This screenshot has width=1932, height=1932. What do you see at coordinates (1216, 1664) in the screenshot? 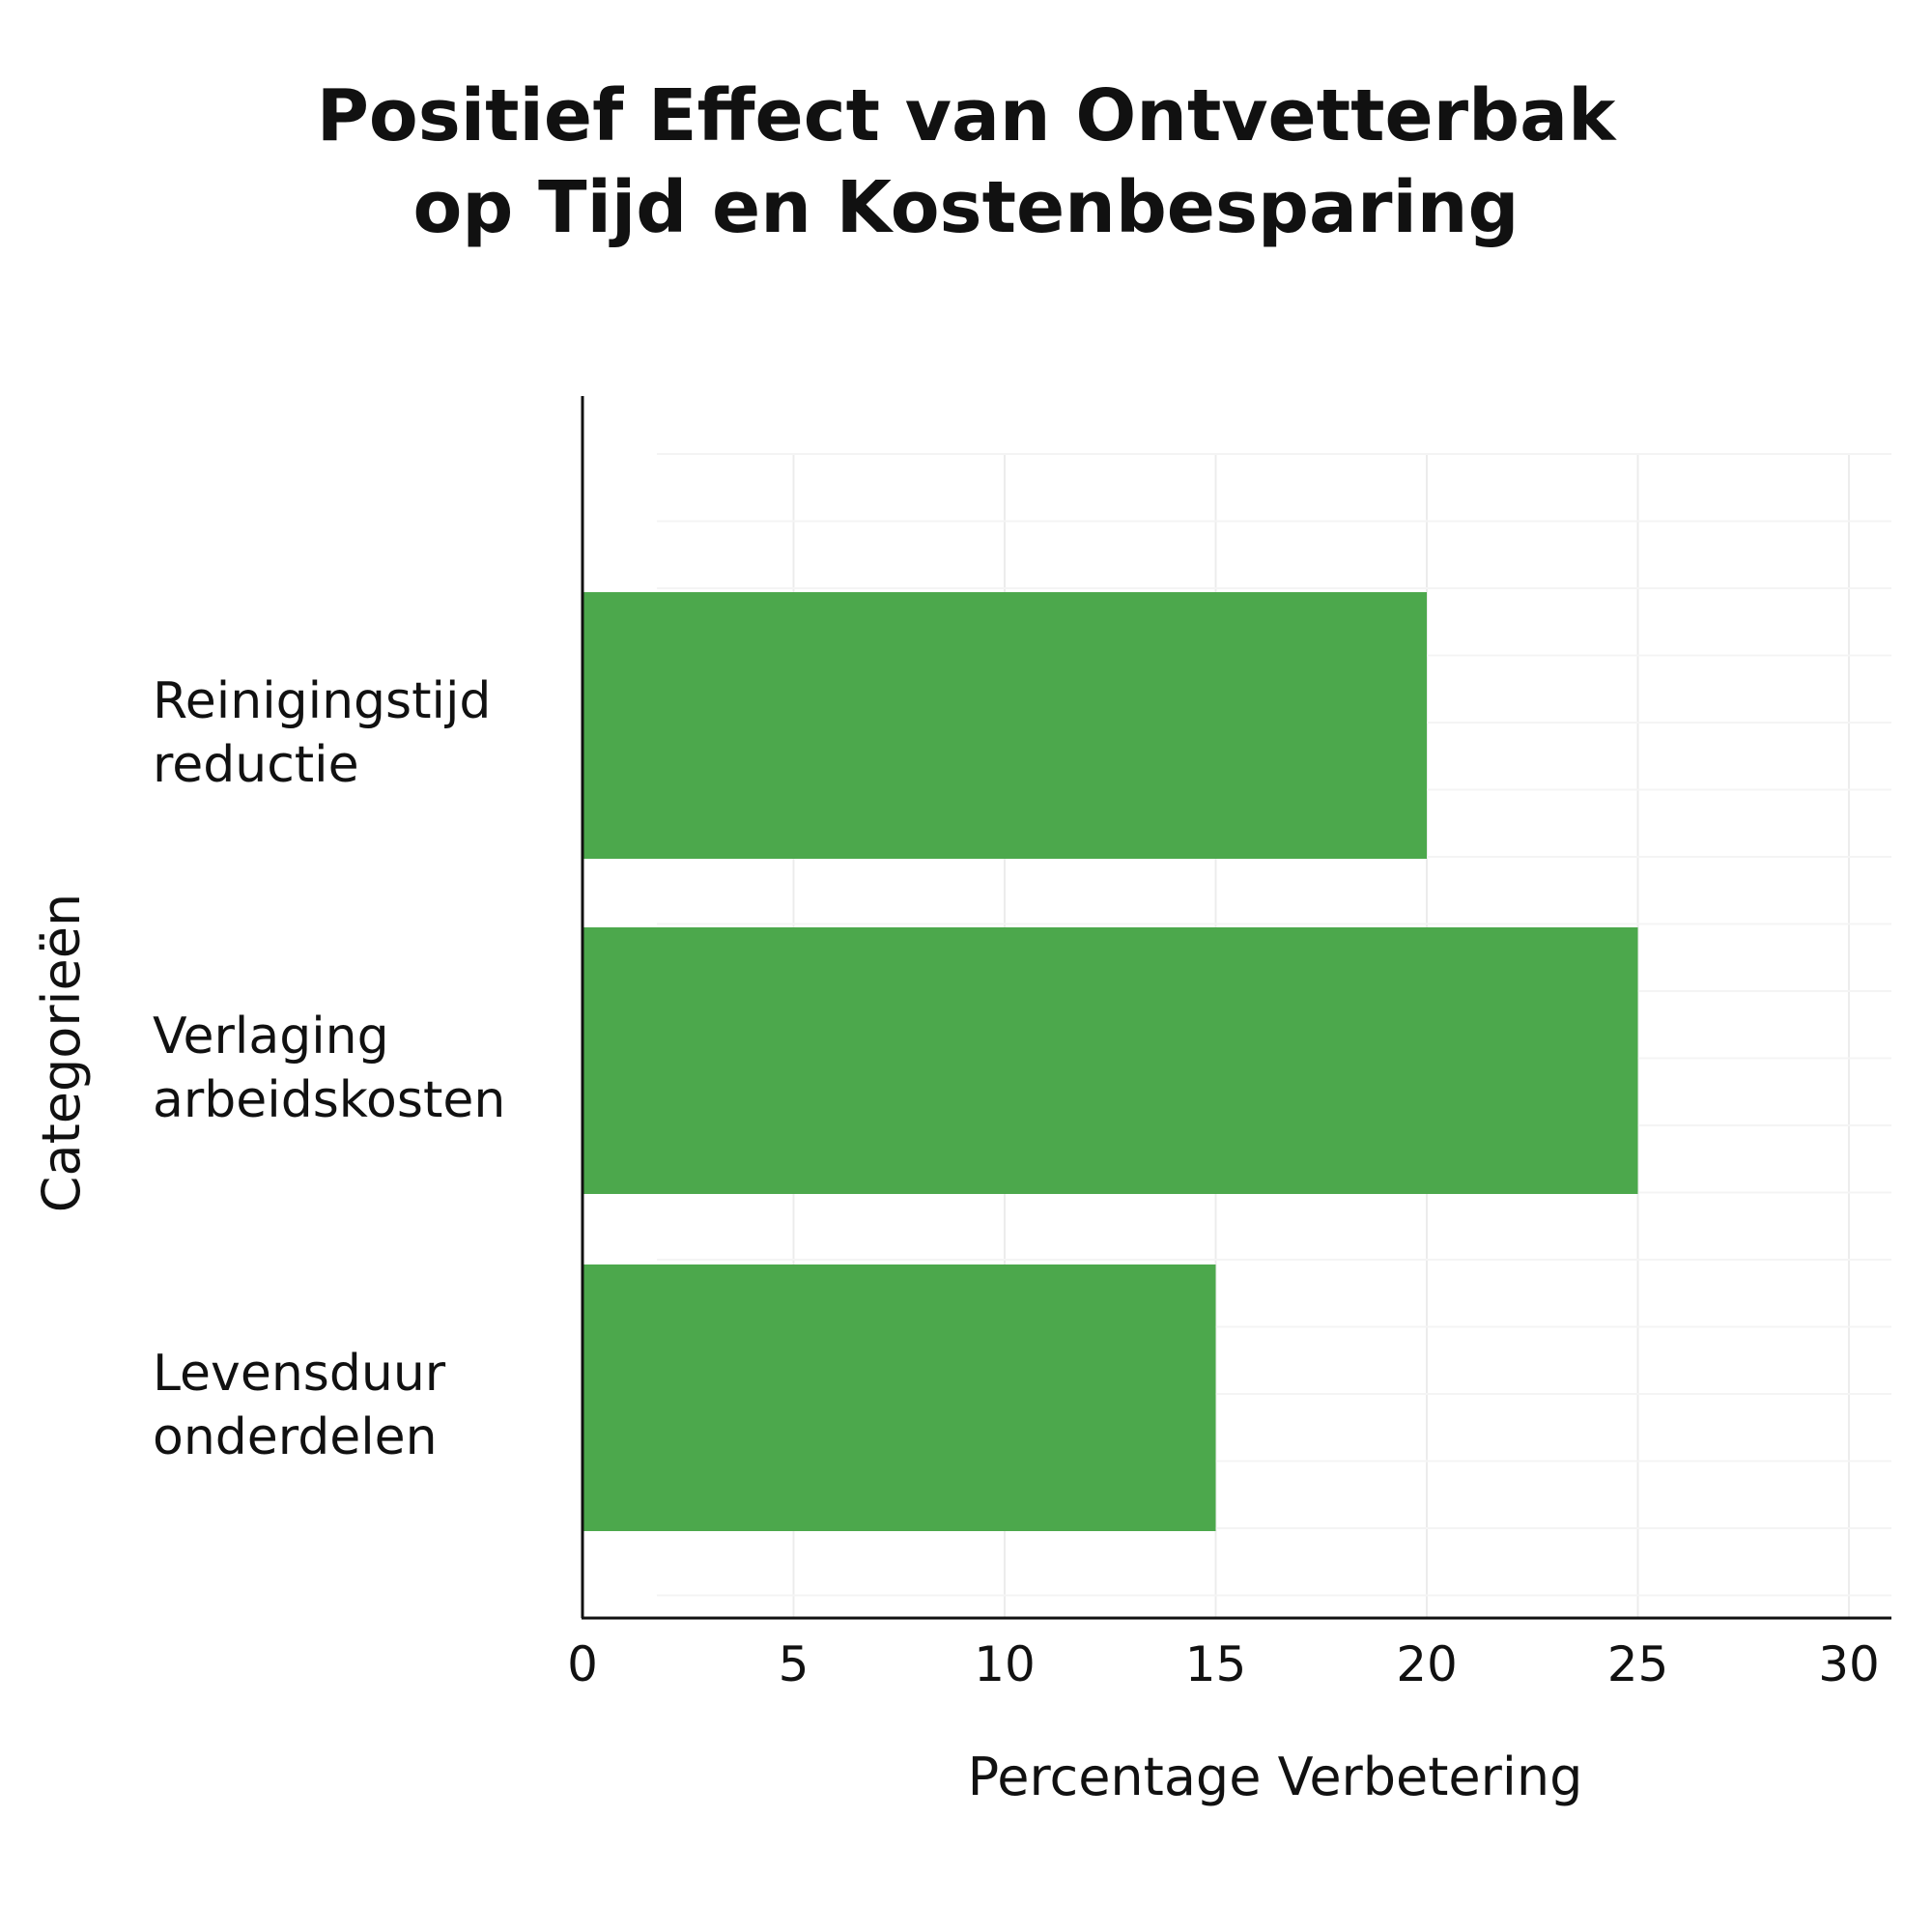
I see `x-tick-label: 15` at bounding box center [1216, 1664].